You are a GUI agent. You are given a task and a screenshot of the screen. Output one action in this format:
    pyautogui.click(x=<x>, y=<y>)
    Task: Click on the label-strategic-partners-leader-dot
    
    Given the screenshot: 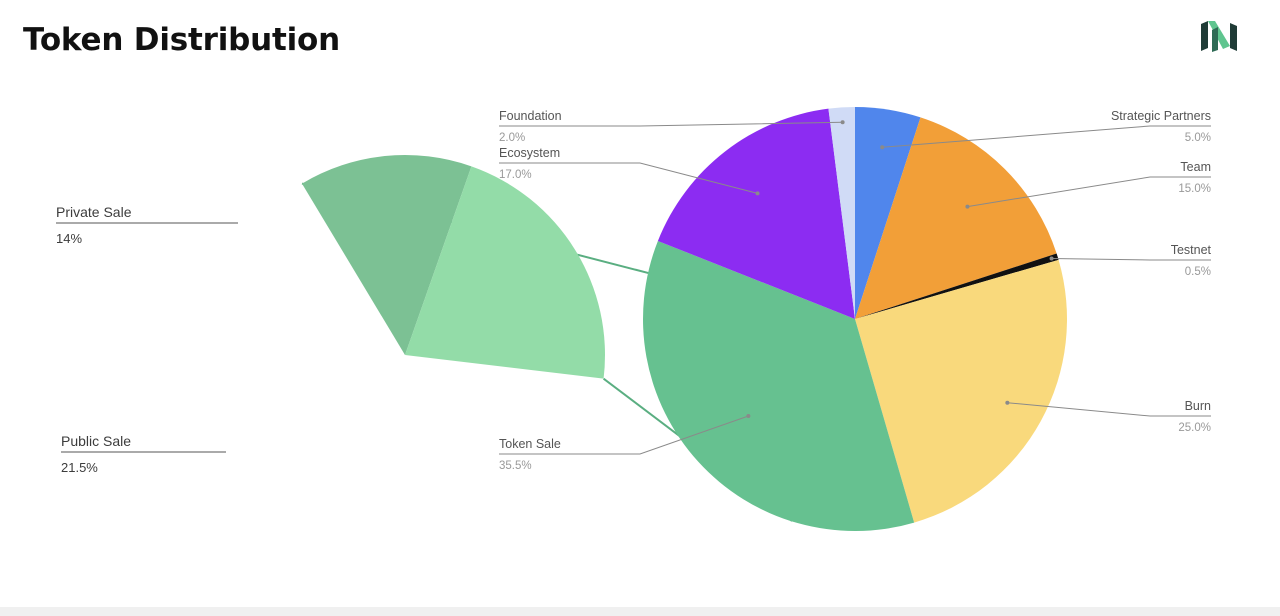 What is the action you would take?
    pyautogui.click(x=882, y=147)
    